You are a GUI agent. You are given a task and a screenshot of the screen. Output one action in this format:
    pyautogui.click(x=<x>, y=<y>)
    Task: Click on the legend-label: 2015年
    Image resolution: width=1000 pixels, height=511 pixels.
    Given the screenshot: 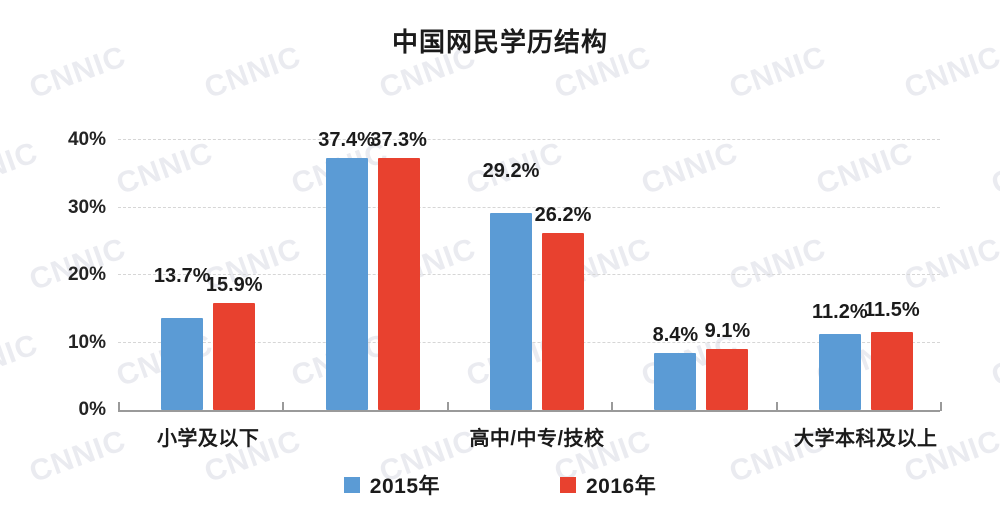 What is the action you would take?
    pyautogui.click(x=404, y=486)
    